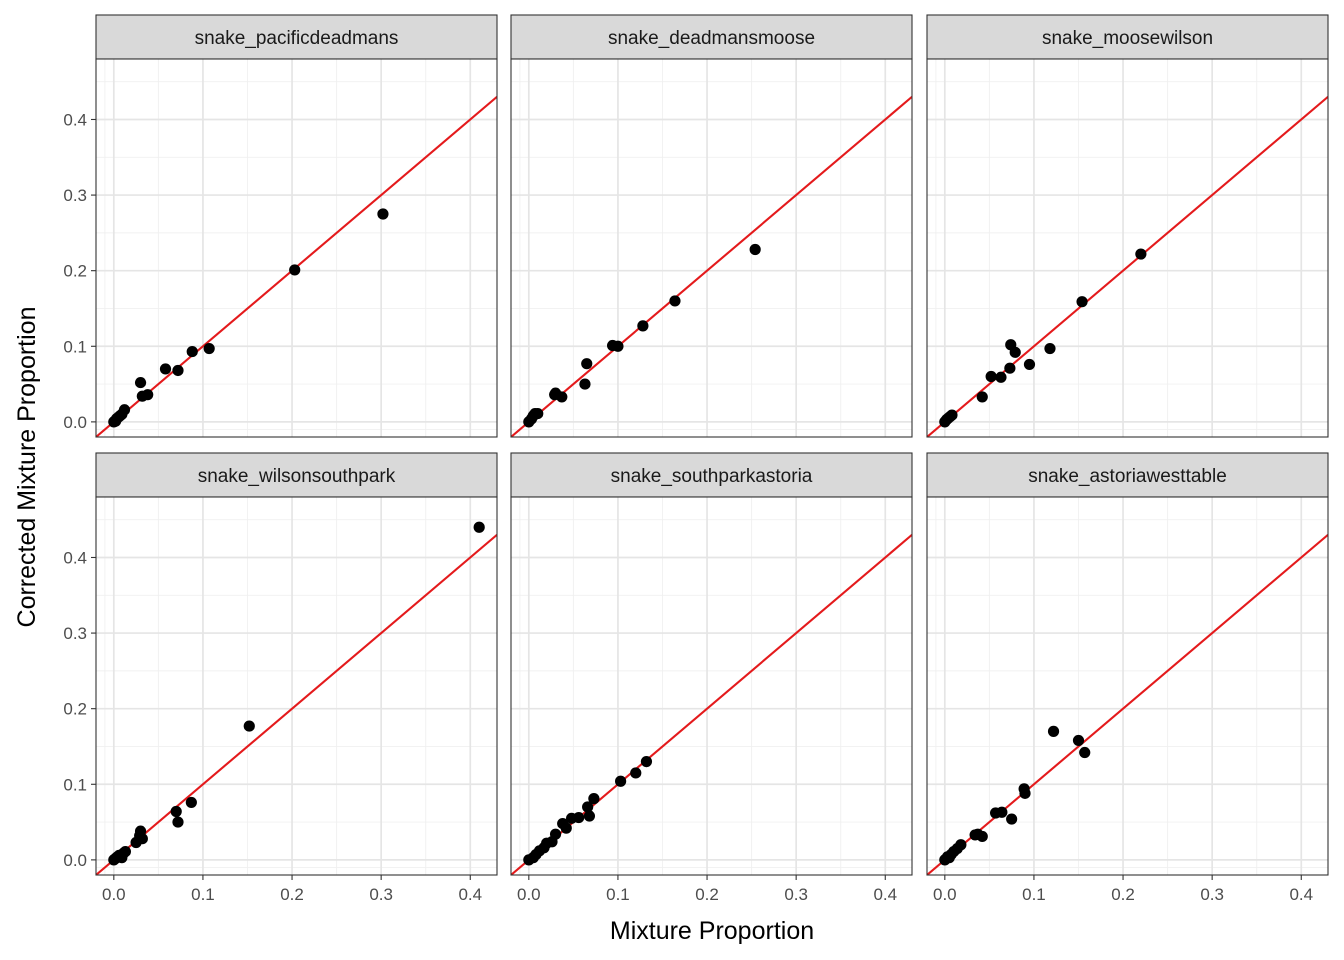 The width and height of the screenshot is (1344, 960). I want to click on panel-snake_astoriawesttable: snake_astoriawesttable 0.0 0.1 0.2 0.3 0.4, so click(1127, 678).